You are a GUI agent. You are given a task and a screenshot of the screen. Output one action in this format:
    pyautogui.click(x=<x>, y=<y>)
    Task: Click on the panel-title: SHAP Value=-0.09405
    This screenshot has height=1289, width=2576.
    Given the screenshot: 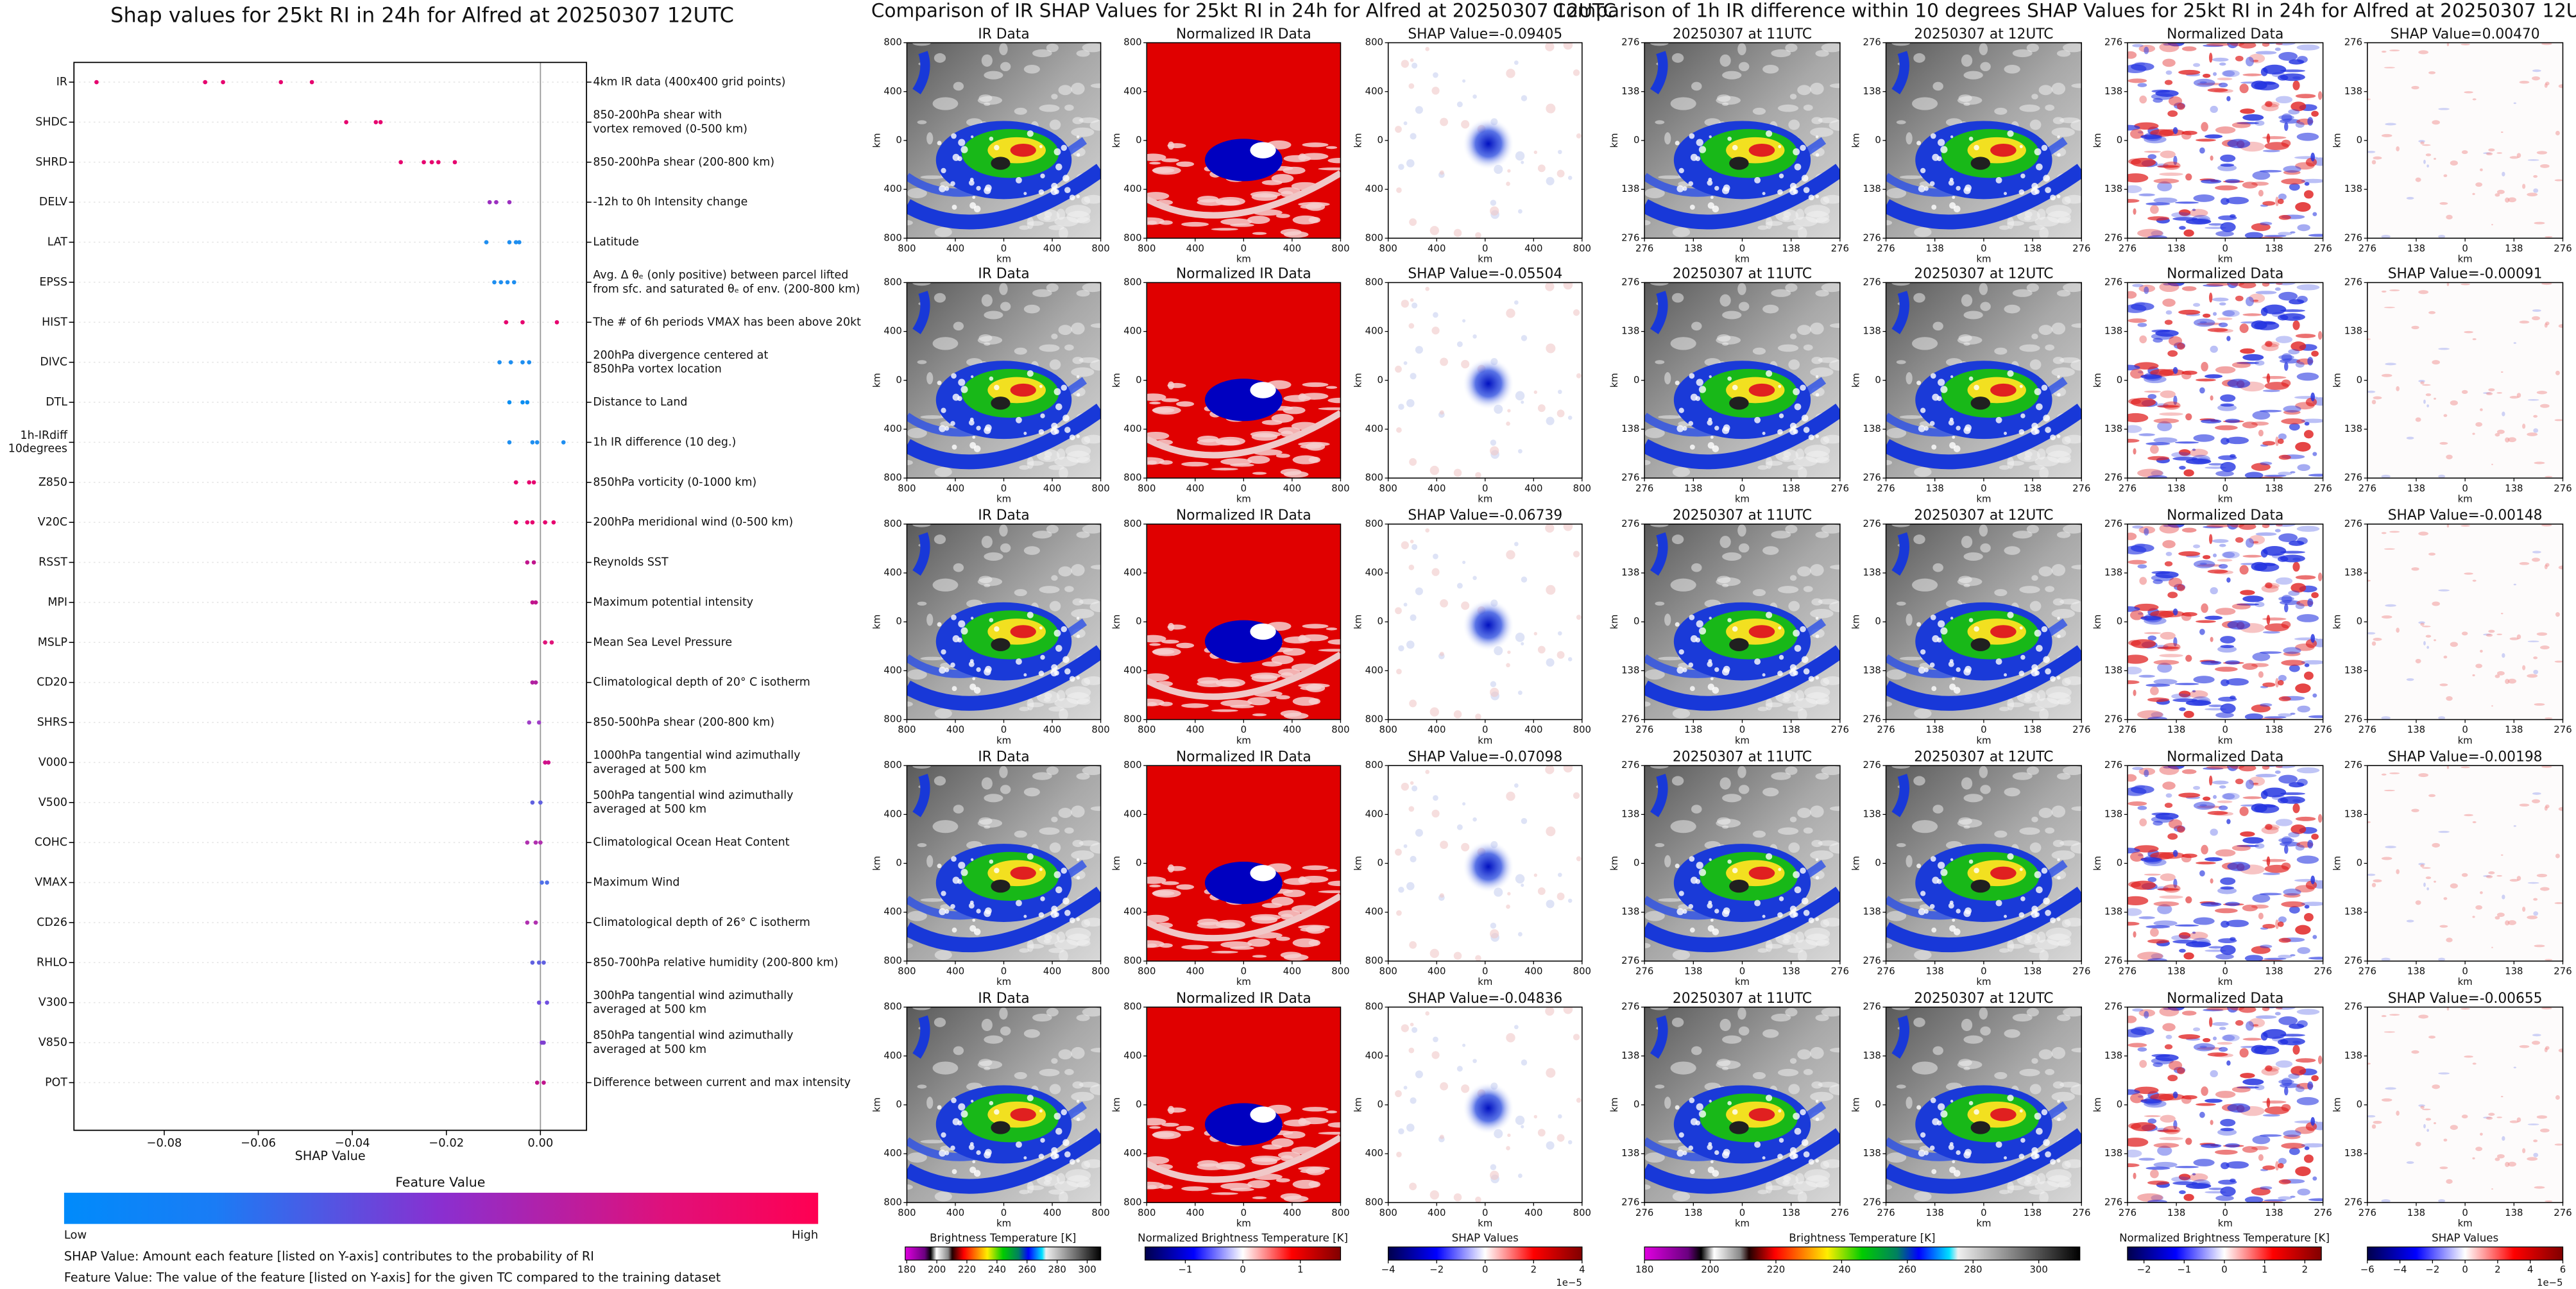 What is the action you would take?
    pyautogui.click(x=1485, y=34)
    